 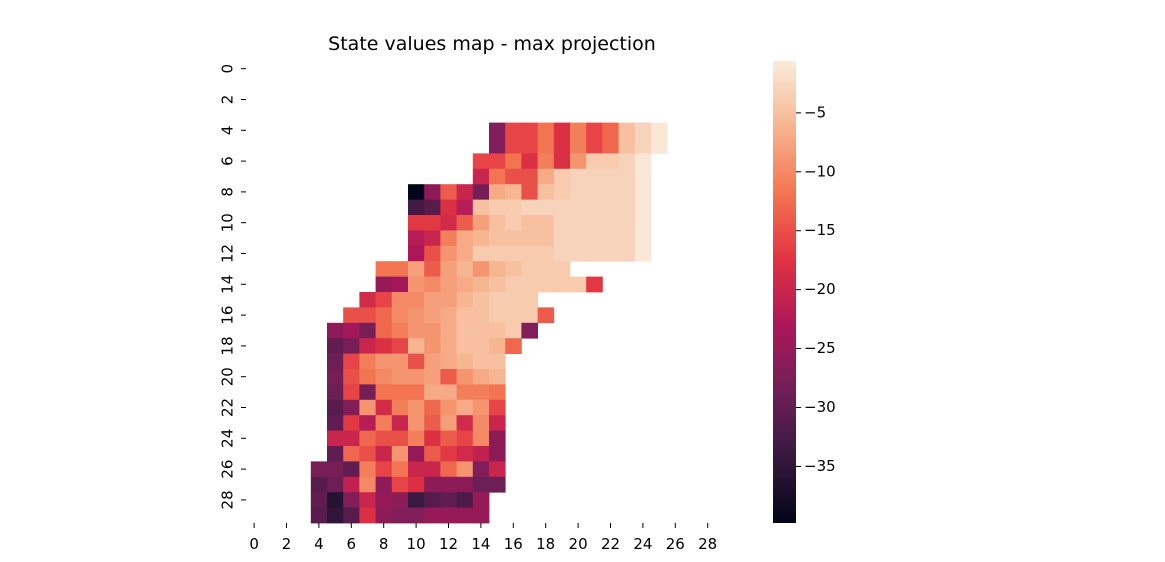 What do you see at coordinates (610, 544) in the screenshot?
I see `x-tick-label: 22` at bounding box center [610, 544].